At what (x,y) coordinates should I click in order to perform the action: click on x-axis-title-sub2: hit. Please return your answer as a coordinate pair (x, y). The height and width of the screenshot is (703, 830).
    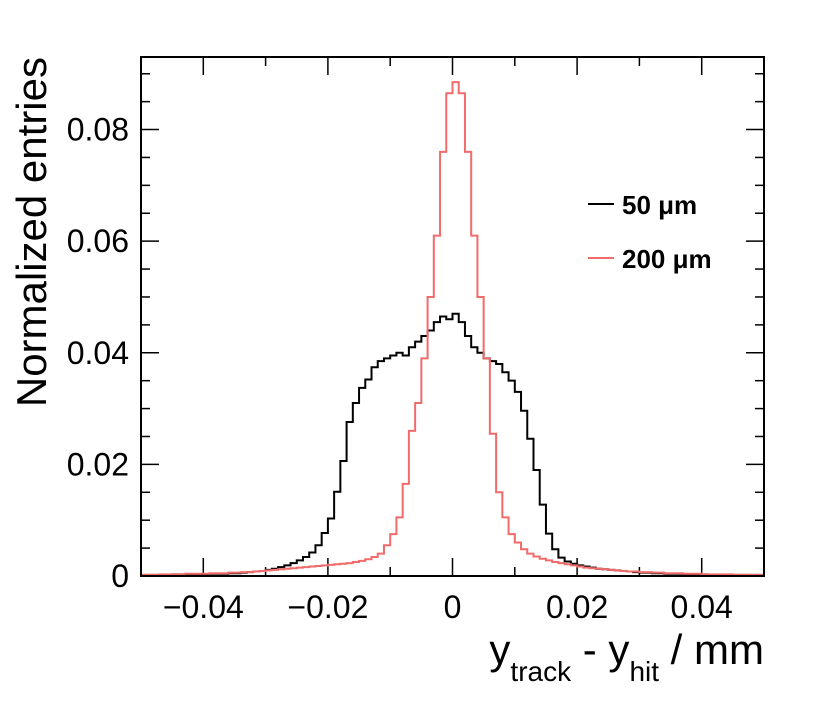
    Looking at the image, I should click on (644, 671).